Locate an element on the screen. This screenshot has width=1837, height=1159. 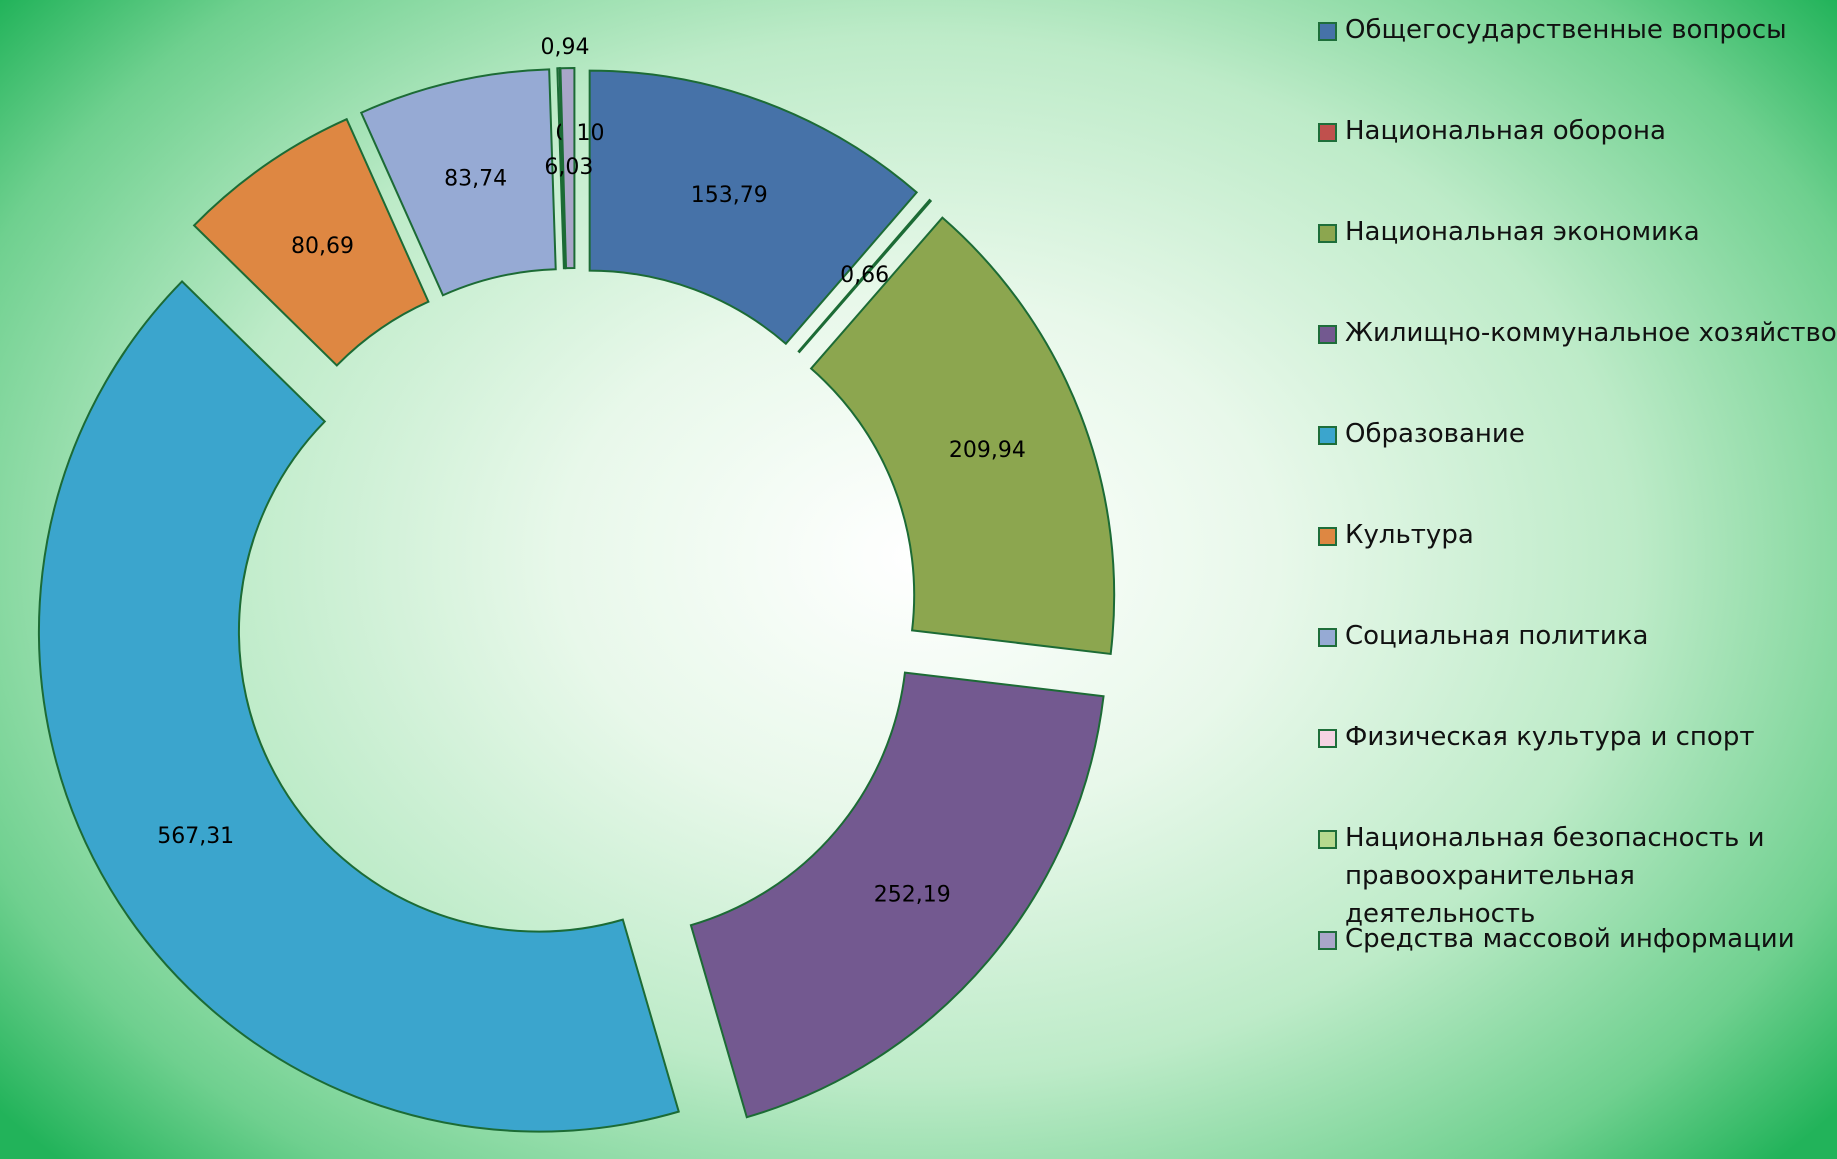
legend-item: Социальная политика is located at coordinates (1483, 636).